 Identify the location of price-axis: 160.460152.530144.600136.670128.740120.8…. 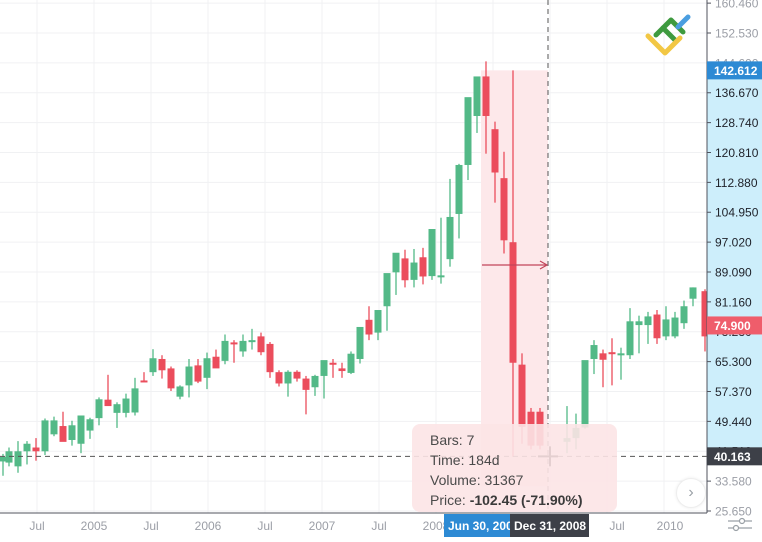
(734, 259).